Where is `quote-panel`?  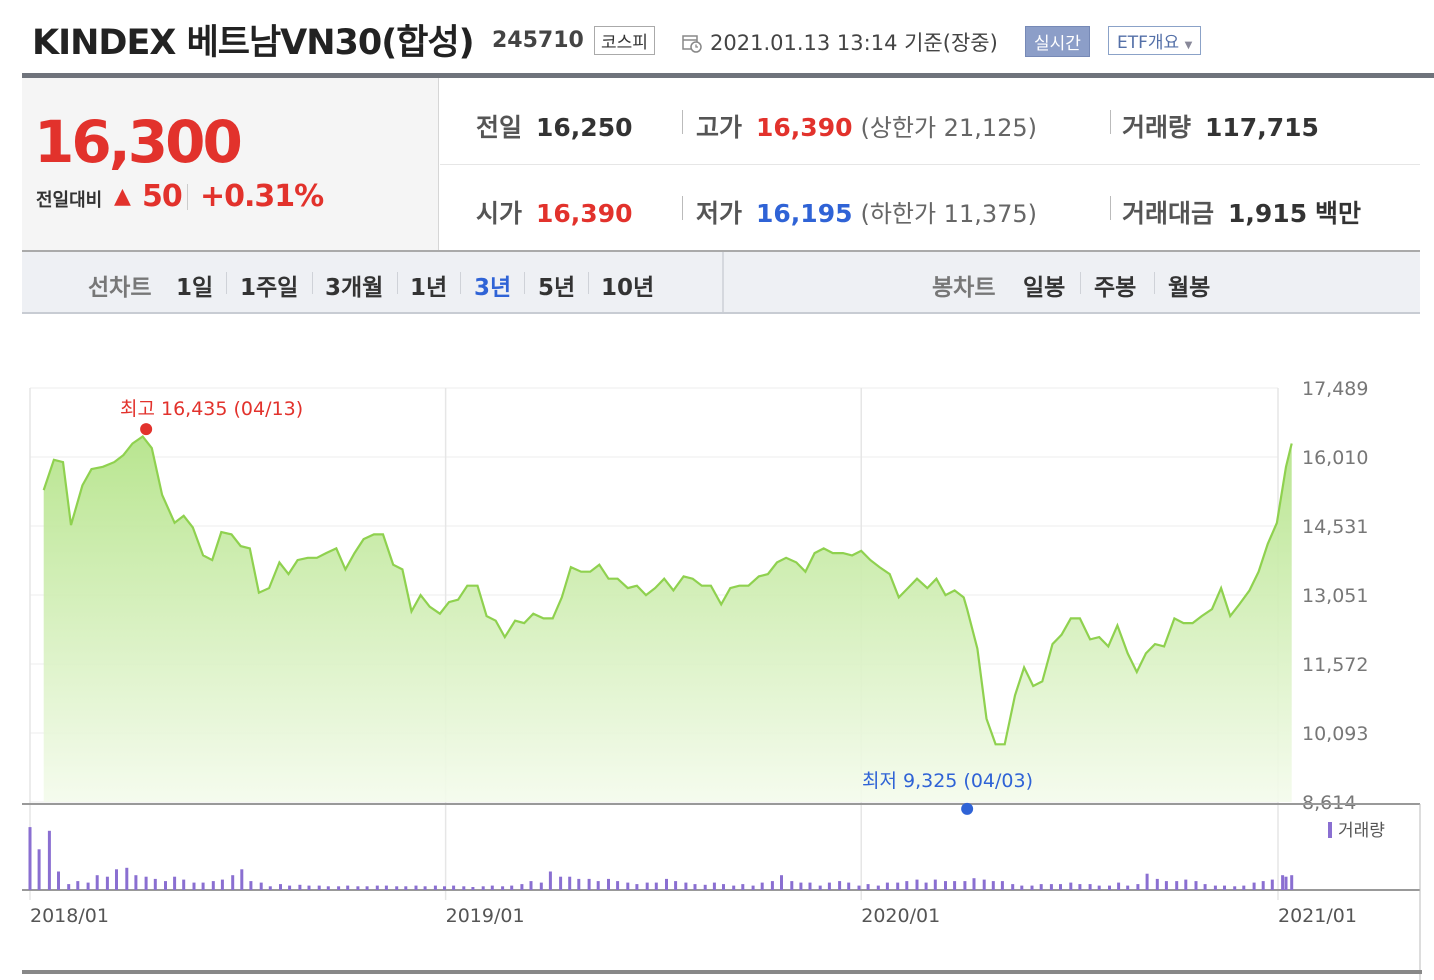
quote-panel is located at coordinates (230, 164).